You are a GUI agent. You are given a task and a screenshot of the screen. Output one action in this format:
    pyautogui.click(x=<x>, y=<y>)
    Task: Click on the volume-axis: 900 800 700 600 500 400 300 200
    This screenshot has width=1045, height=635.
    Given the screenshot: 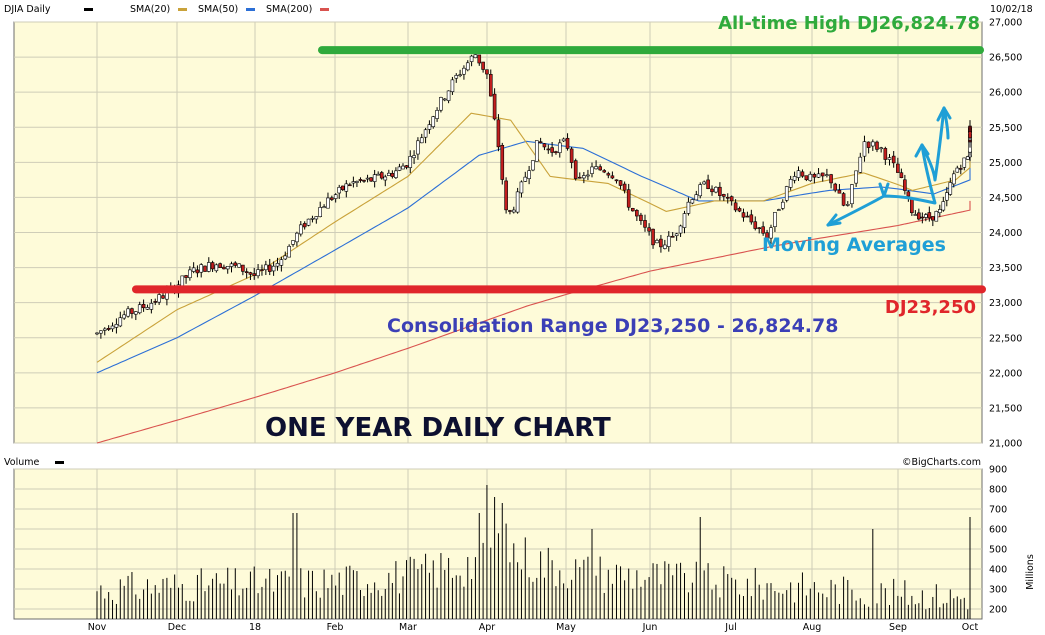 What is the action you would take?
    pyautogui.click(x=998, y=540)
    